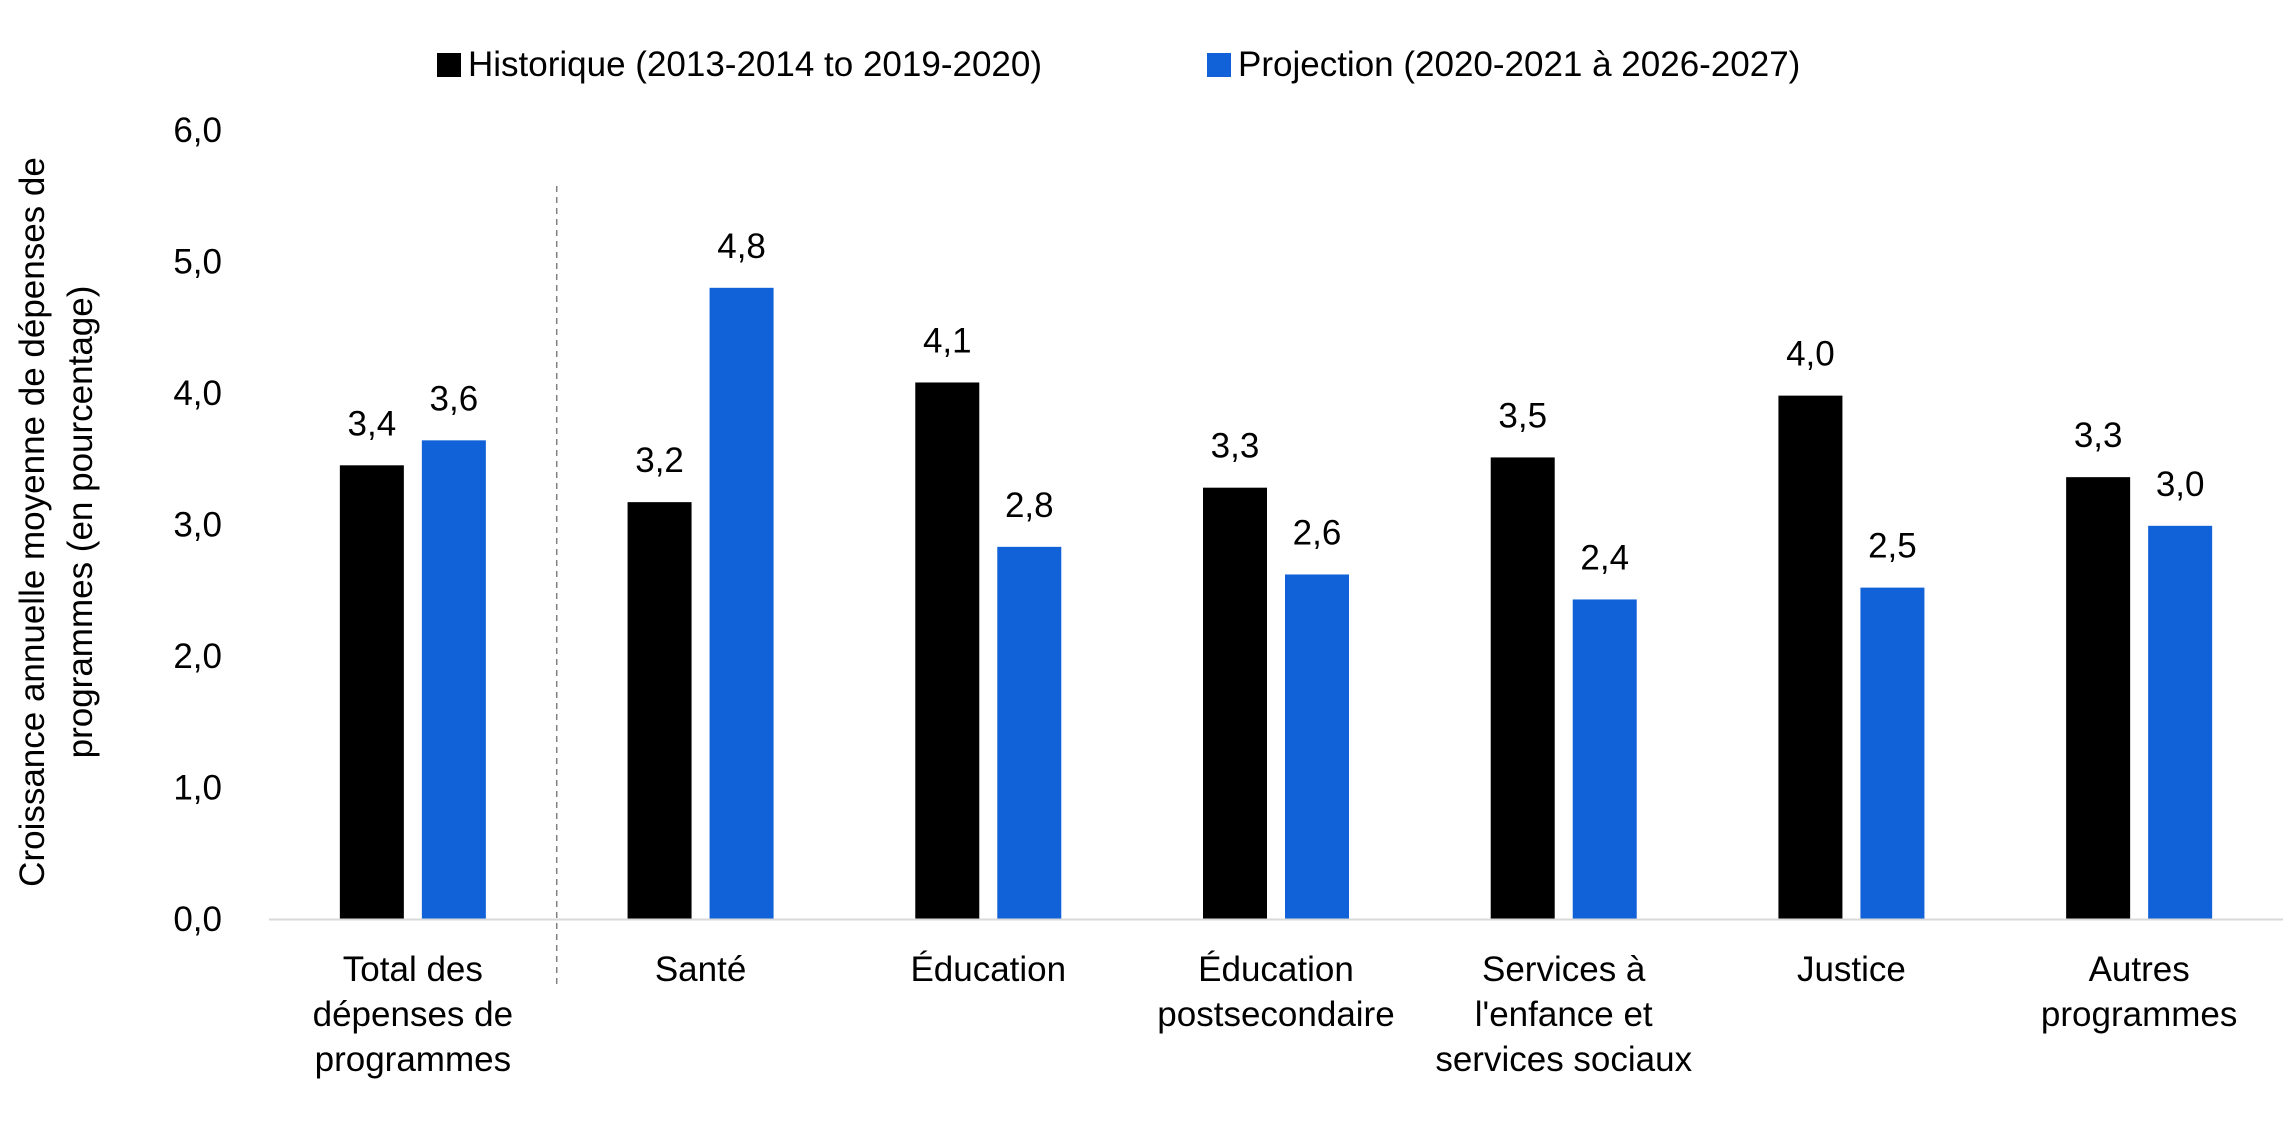 The image size is (2285, 1146). Describe the element at coordinates (454, 398) in the screenshot. I see `data-label: 3,6` at that location.